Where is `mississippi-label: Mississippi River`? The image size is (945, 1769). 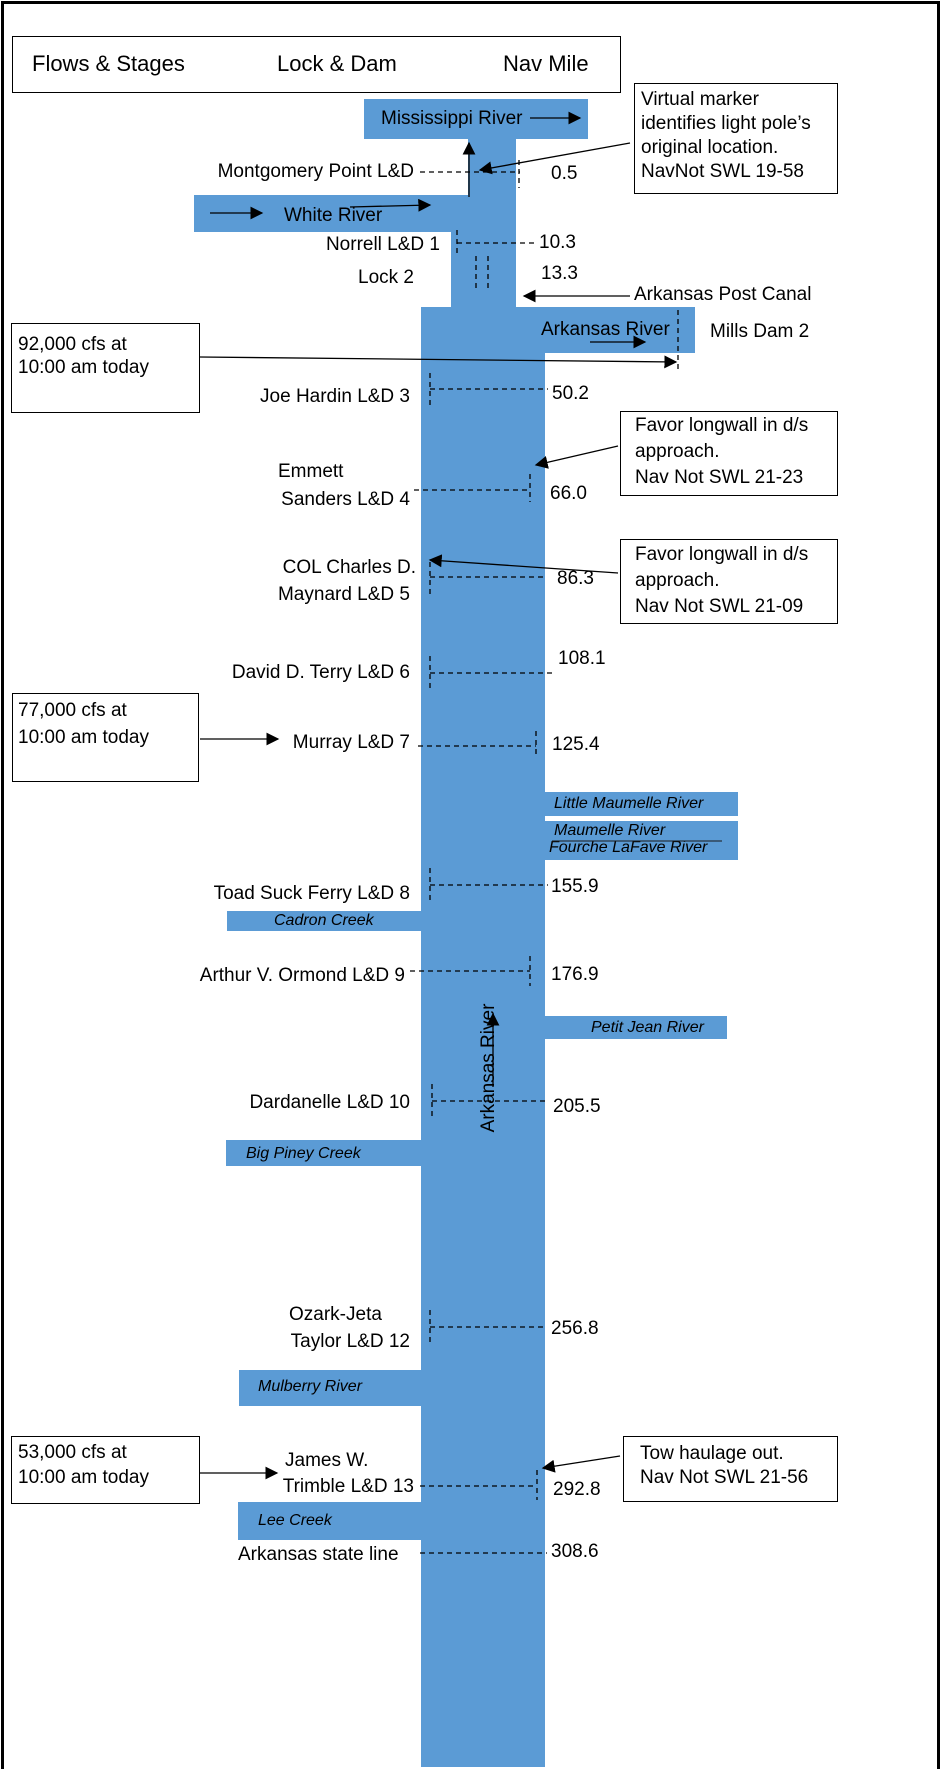 mississippi-label: Mississippi River is located at coordinates (452, 118).